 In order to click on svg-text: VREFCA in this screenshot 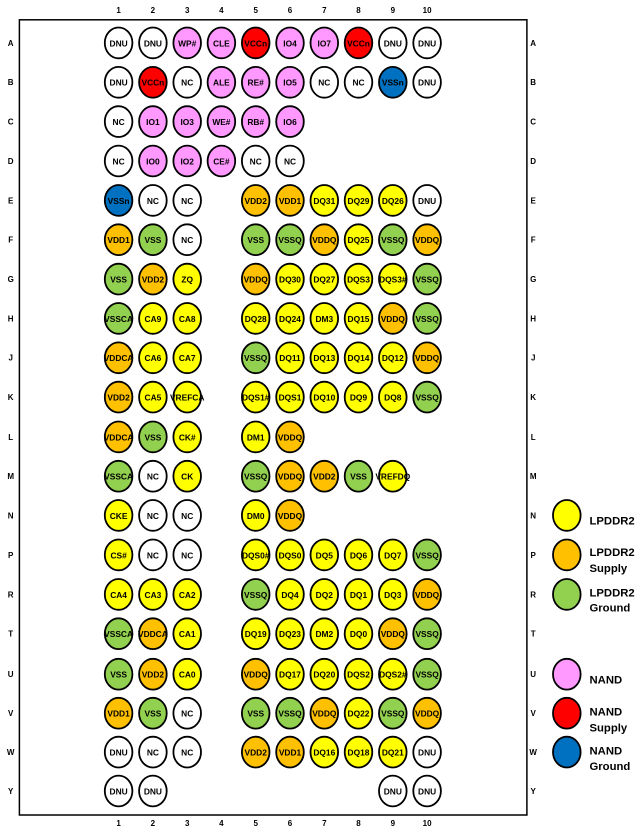, I will do `click(187, 398)`.